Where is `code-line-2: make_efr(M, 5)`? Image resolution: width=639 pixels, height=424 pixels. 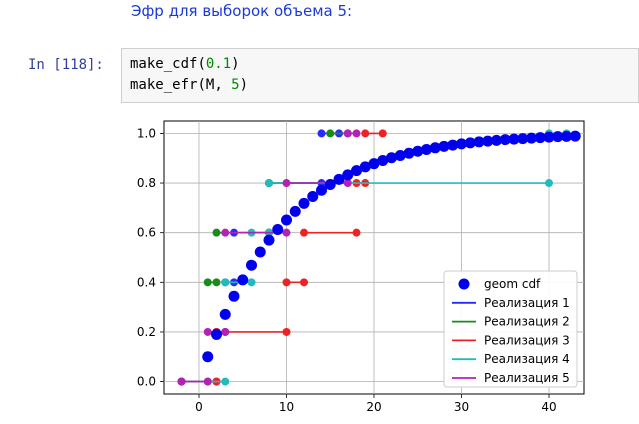
code-line-2: make_efr(M, 5) is located at coordinates (189, 85).